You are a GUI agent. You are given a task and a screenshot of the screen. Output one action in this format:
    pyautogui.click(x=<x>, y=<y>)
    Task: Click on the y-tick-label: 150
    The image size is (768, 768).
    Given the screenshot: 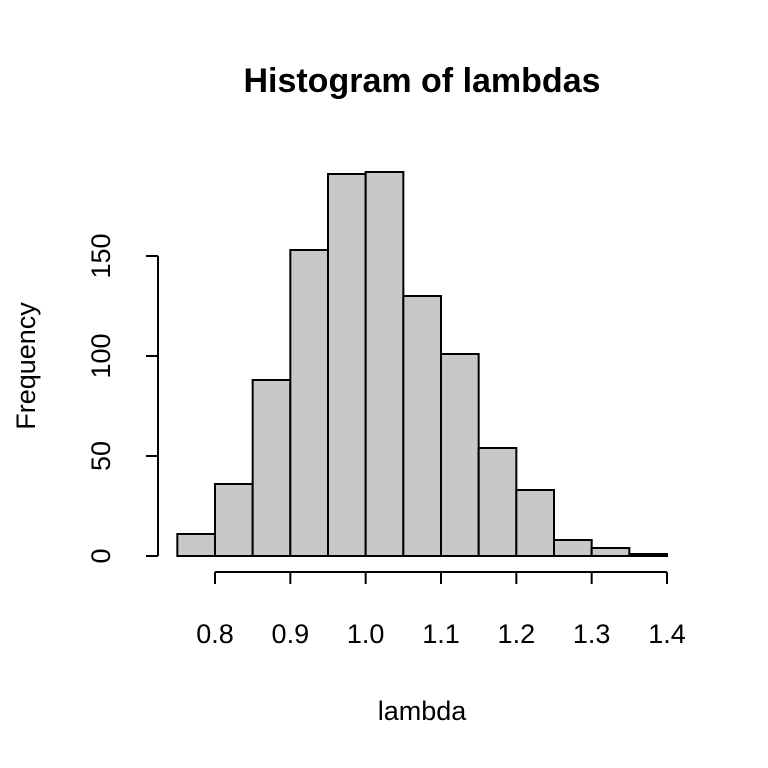 What is the action you would take?
    pyautogui.click(x=101, y=255)
    